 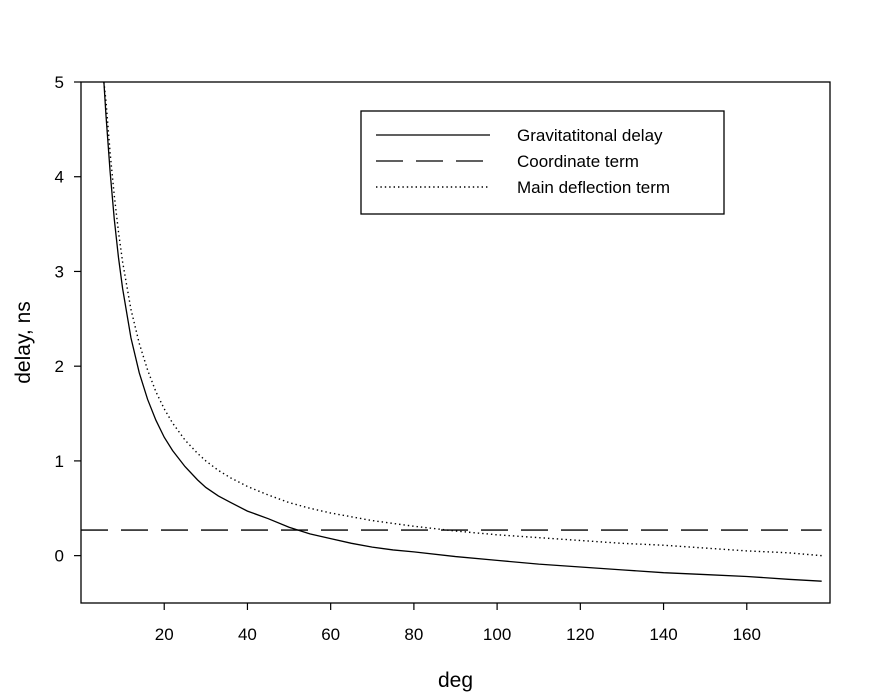 What do you see at coordinates (164, 634) in the screenshot?
I see `x-tick-label: 20` at bounding box center [164, 634].